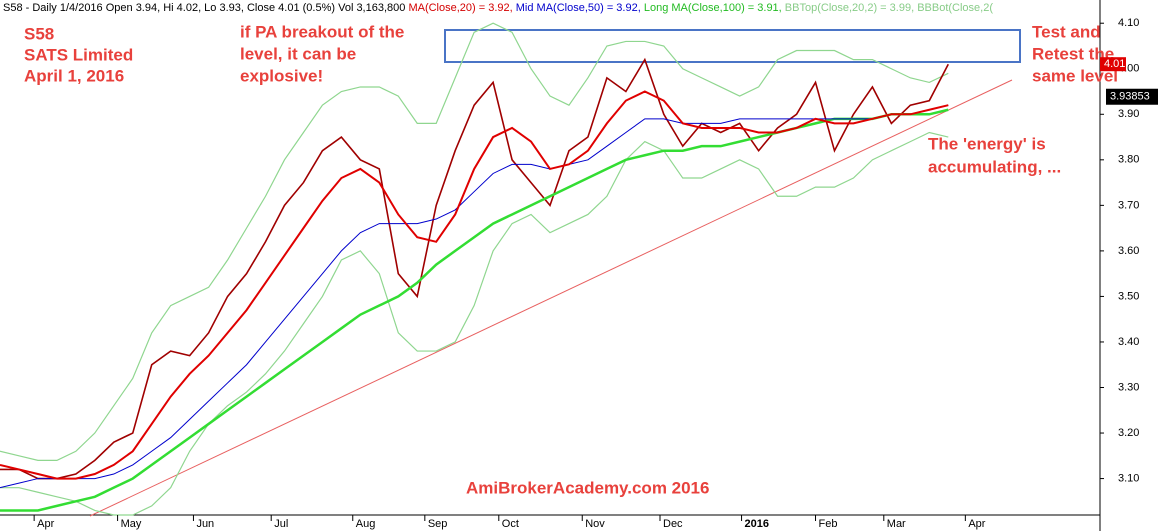  What do you see at coordinates (1073, 53) in the screenshot?
I see `annotation: Retest the` at bounding box center [1073, 53].